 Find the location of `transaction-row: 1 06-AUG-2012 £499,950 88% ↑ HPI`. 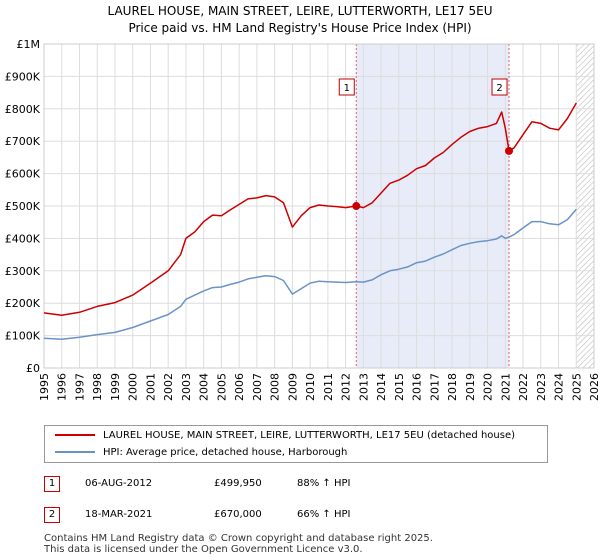

transaction-row: 1 06-AUG-2012 £499,950 88% ↑ HPI is located at coordinates (304, 484).